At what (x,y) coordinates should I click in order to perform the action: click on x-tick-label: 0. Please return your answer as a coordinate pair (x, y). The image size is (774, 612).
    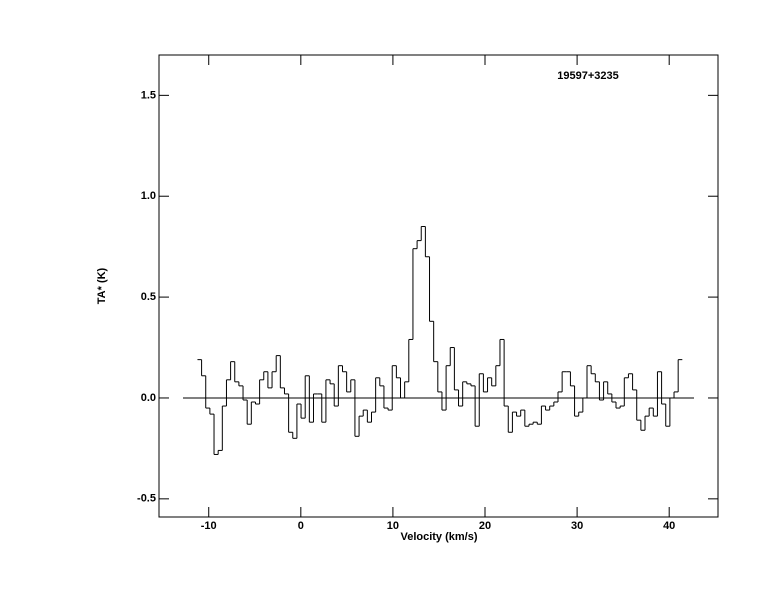
    Looking at the image, I should click on (301, 526).